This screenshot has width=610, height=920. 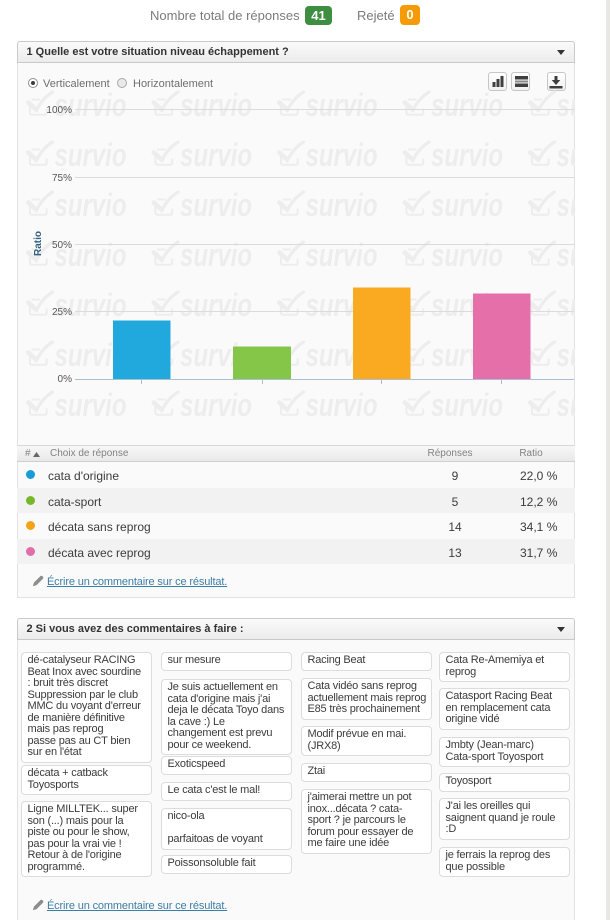 I want to click on svg-text: Ratio, so click(x=38, y=243).